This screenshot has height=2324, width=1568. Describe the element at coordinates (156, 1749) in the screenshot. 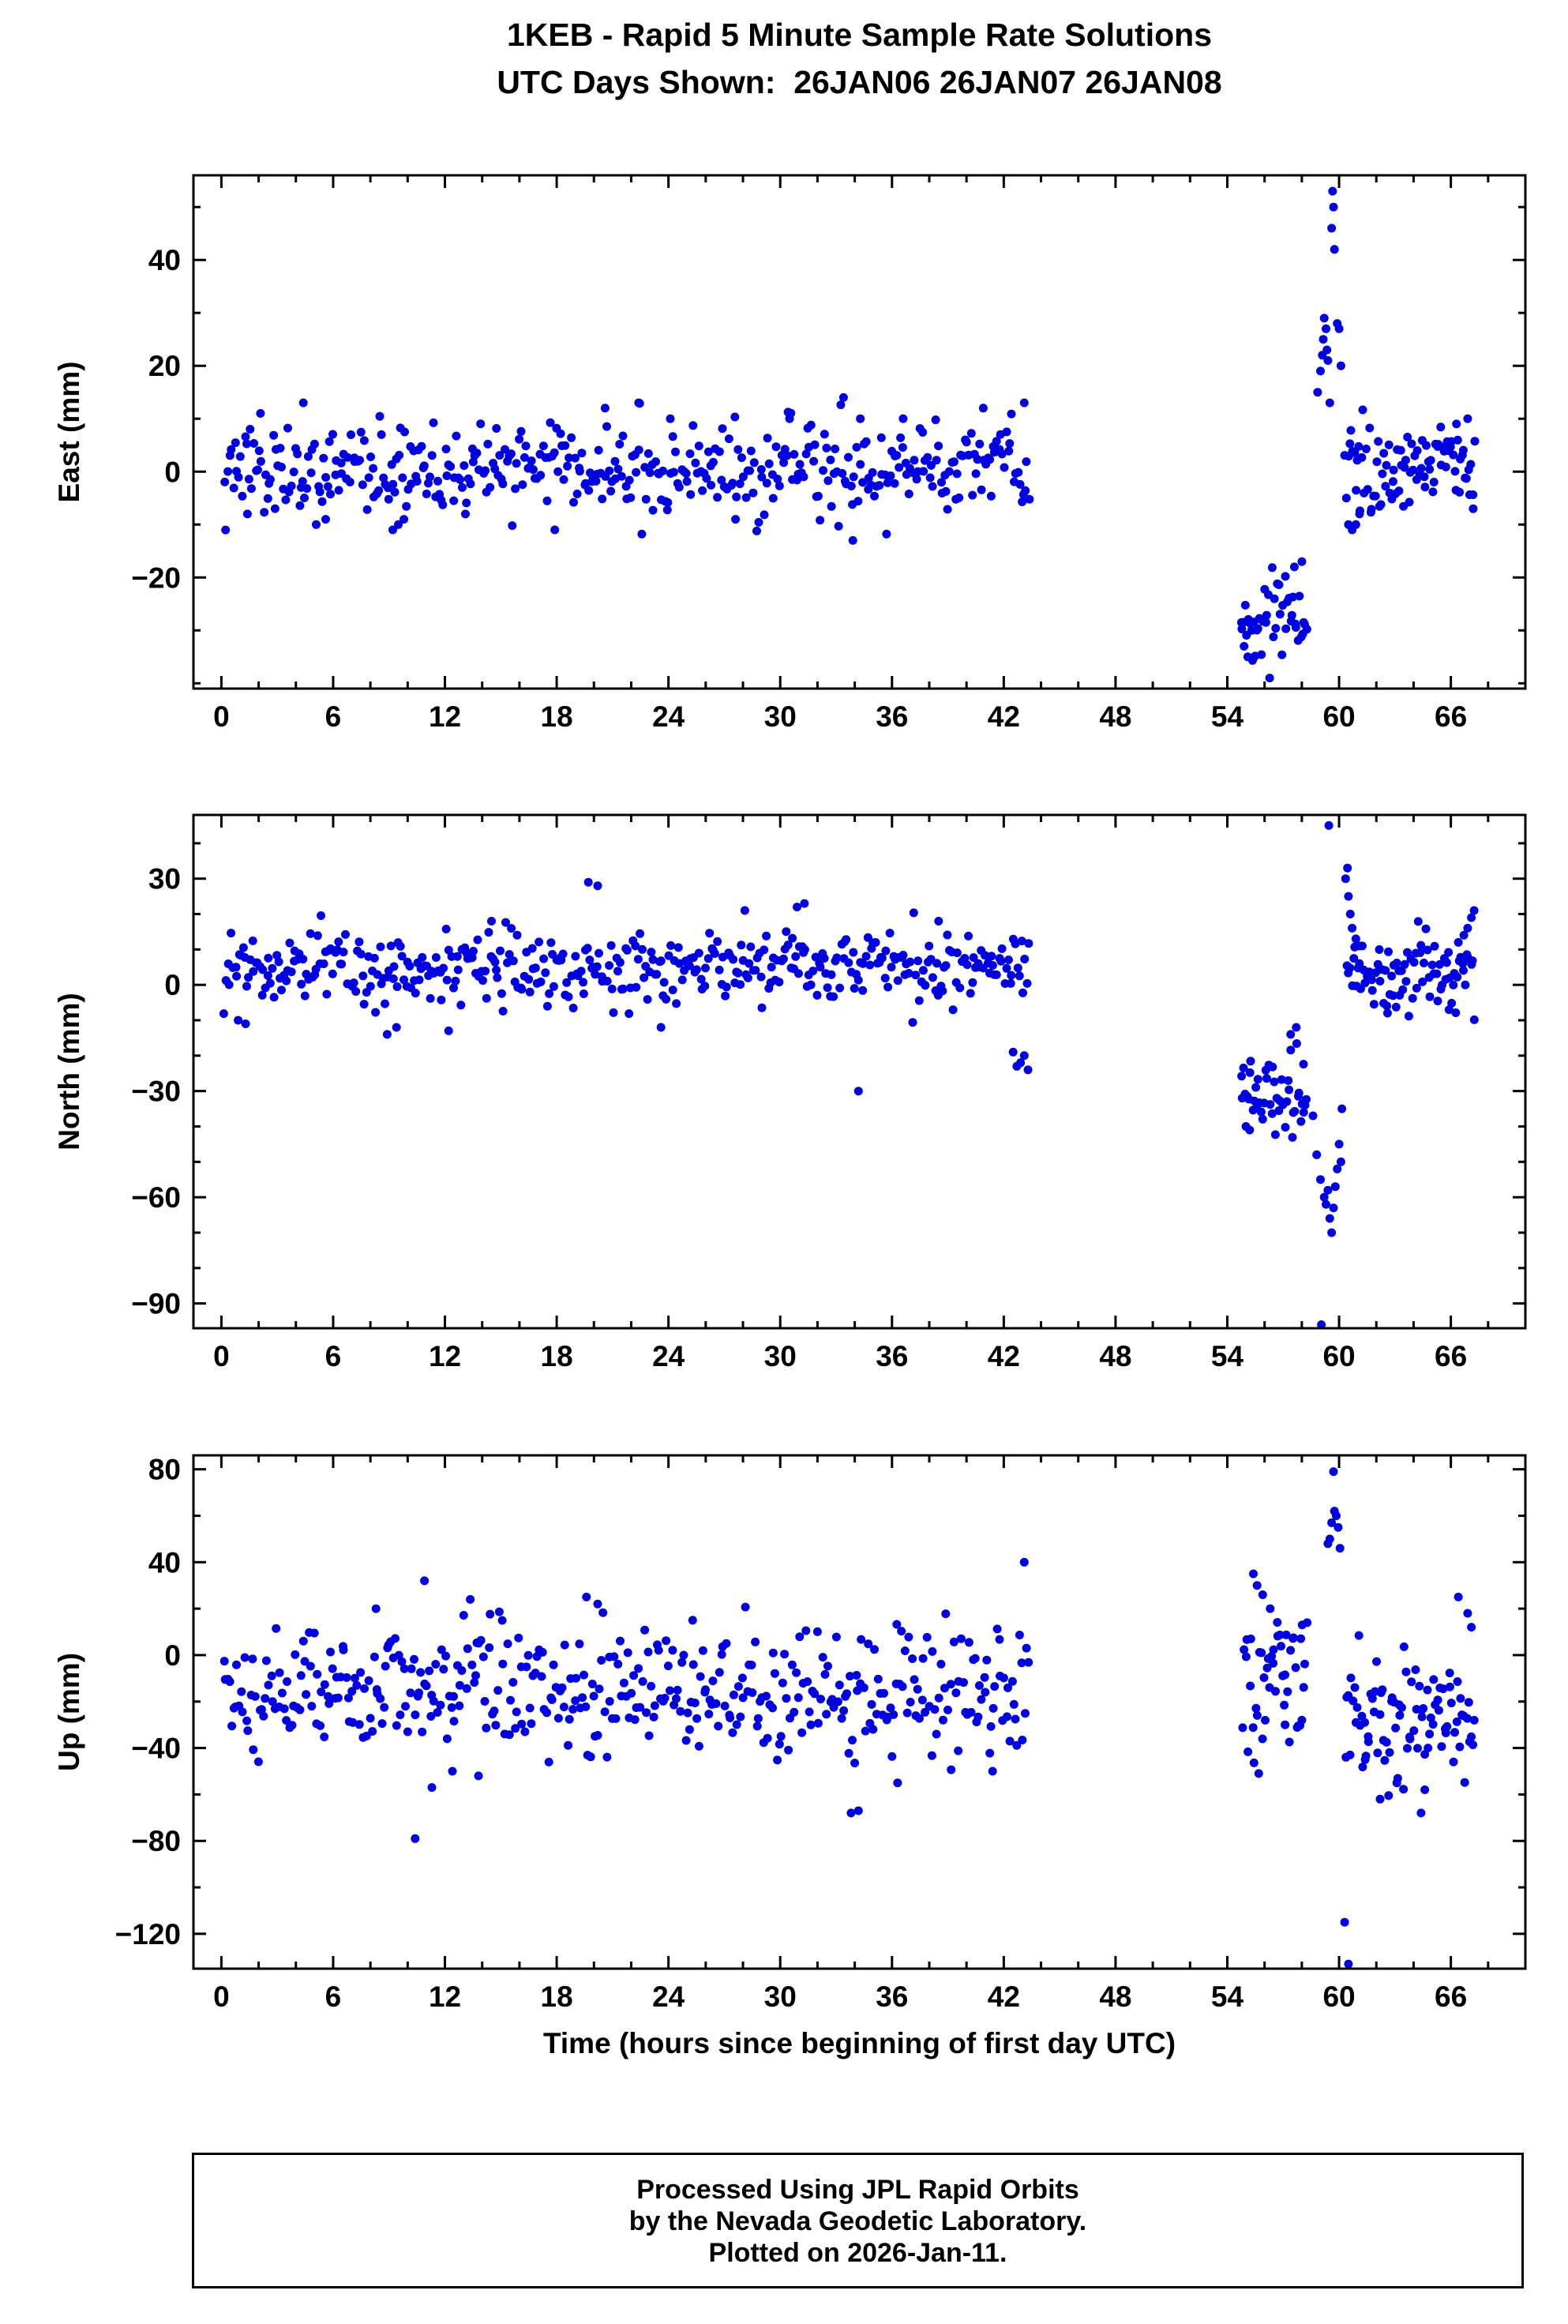

I see `y-tick-label: −40` at that location.